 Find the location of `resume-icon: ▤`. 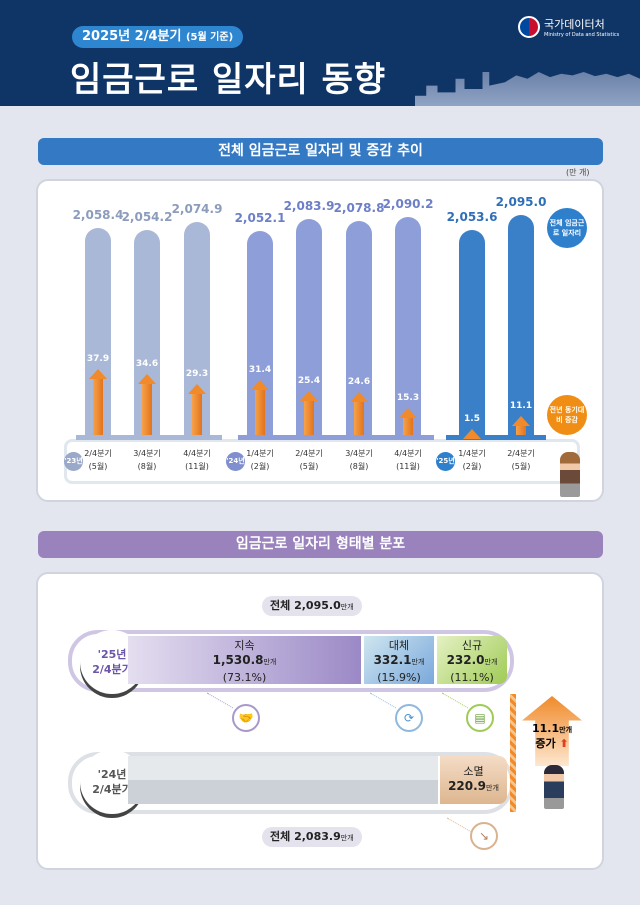

resume-icon: ▤ is located at coordinates (480, 718).